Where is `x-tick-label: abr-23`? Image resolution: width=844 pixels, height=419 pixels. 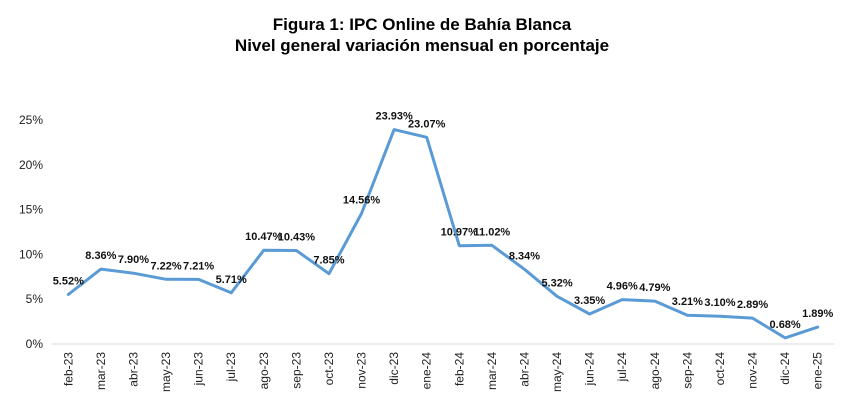
x-tick-label: abr-23 is located at coordinates (133, 369).